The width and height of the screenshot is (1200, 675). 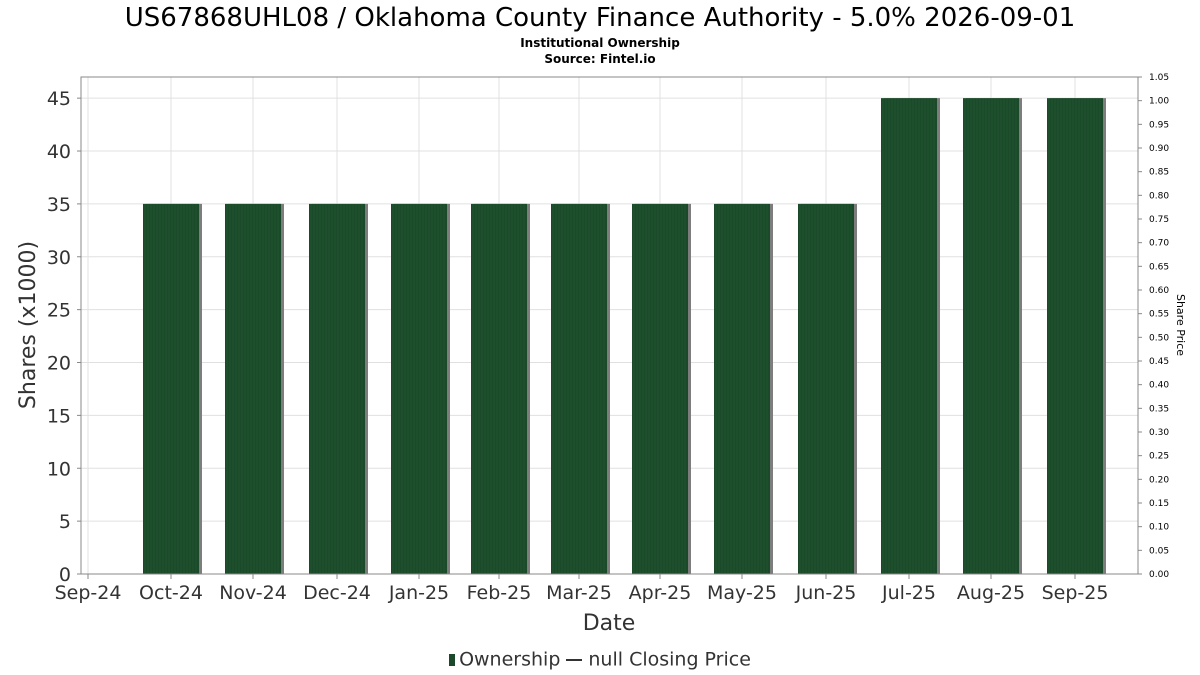 I want to click on y-axis-label: Shares (x1000), so click(x=28, y=325).